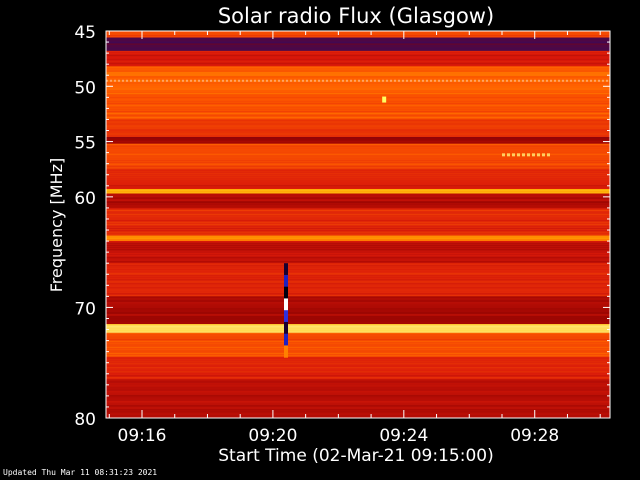 The width and height of the screenshot is (640, 480). I want to click on burst-spot, so click(384, 99).